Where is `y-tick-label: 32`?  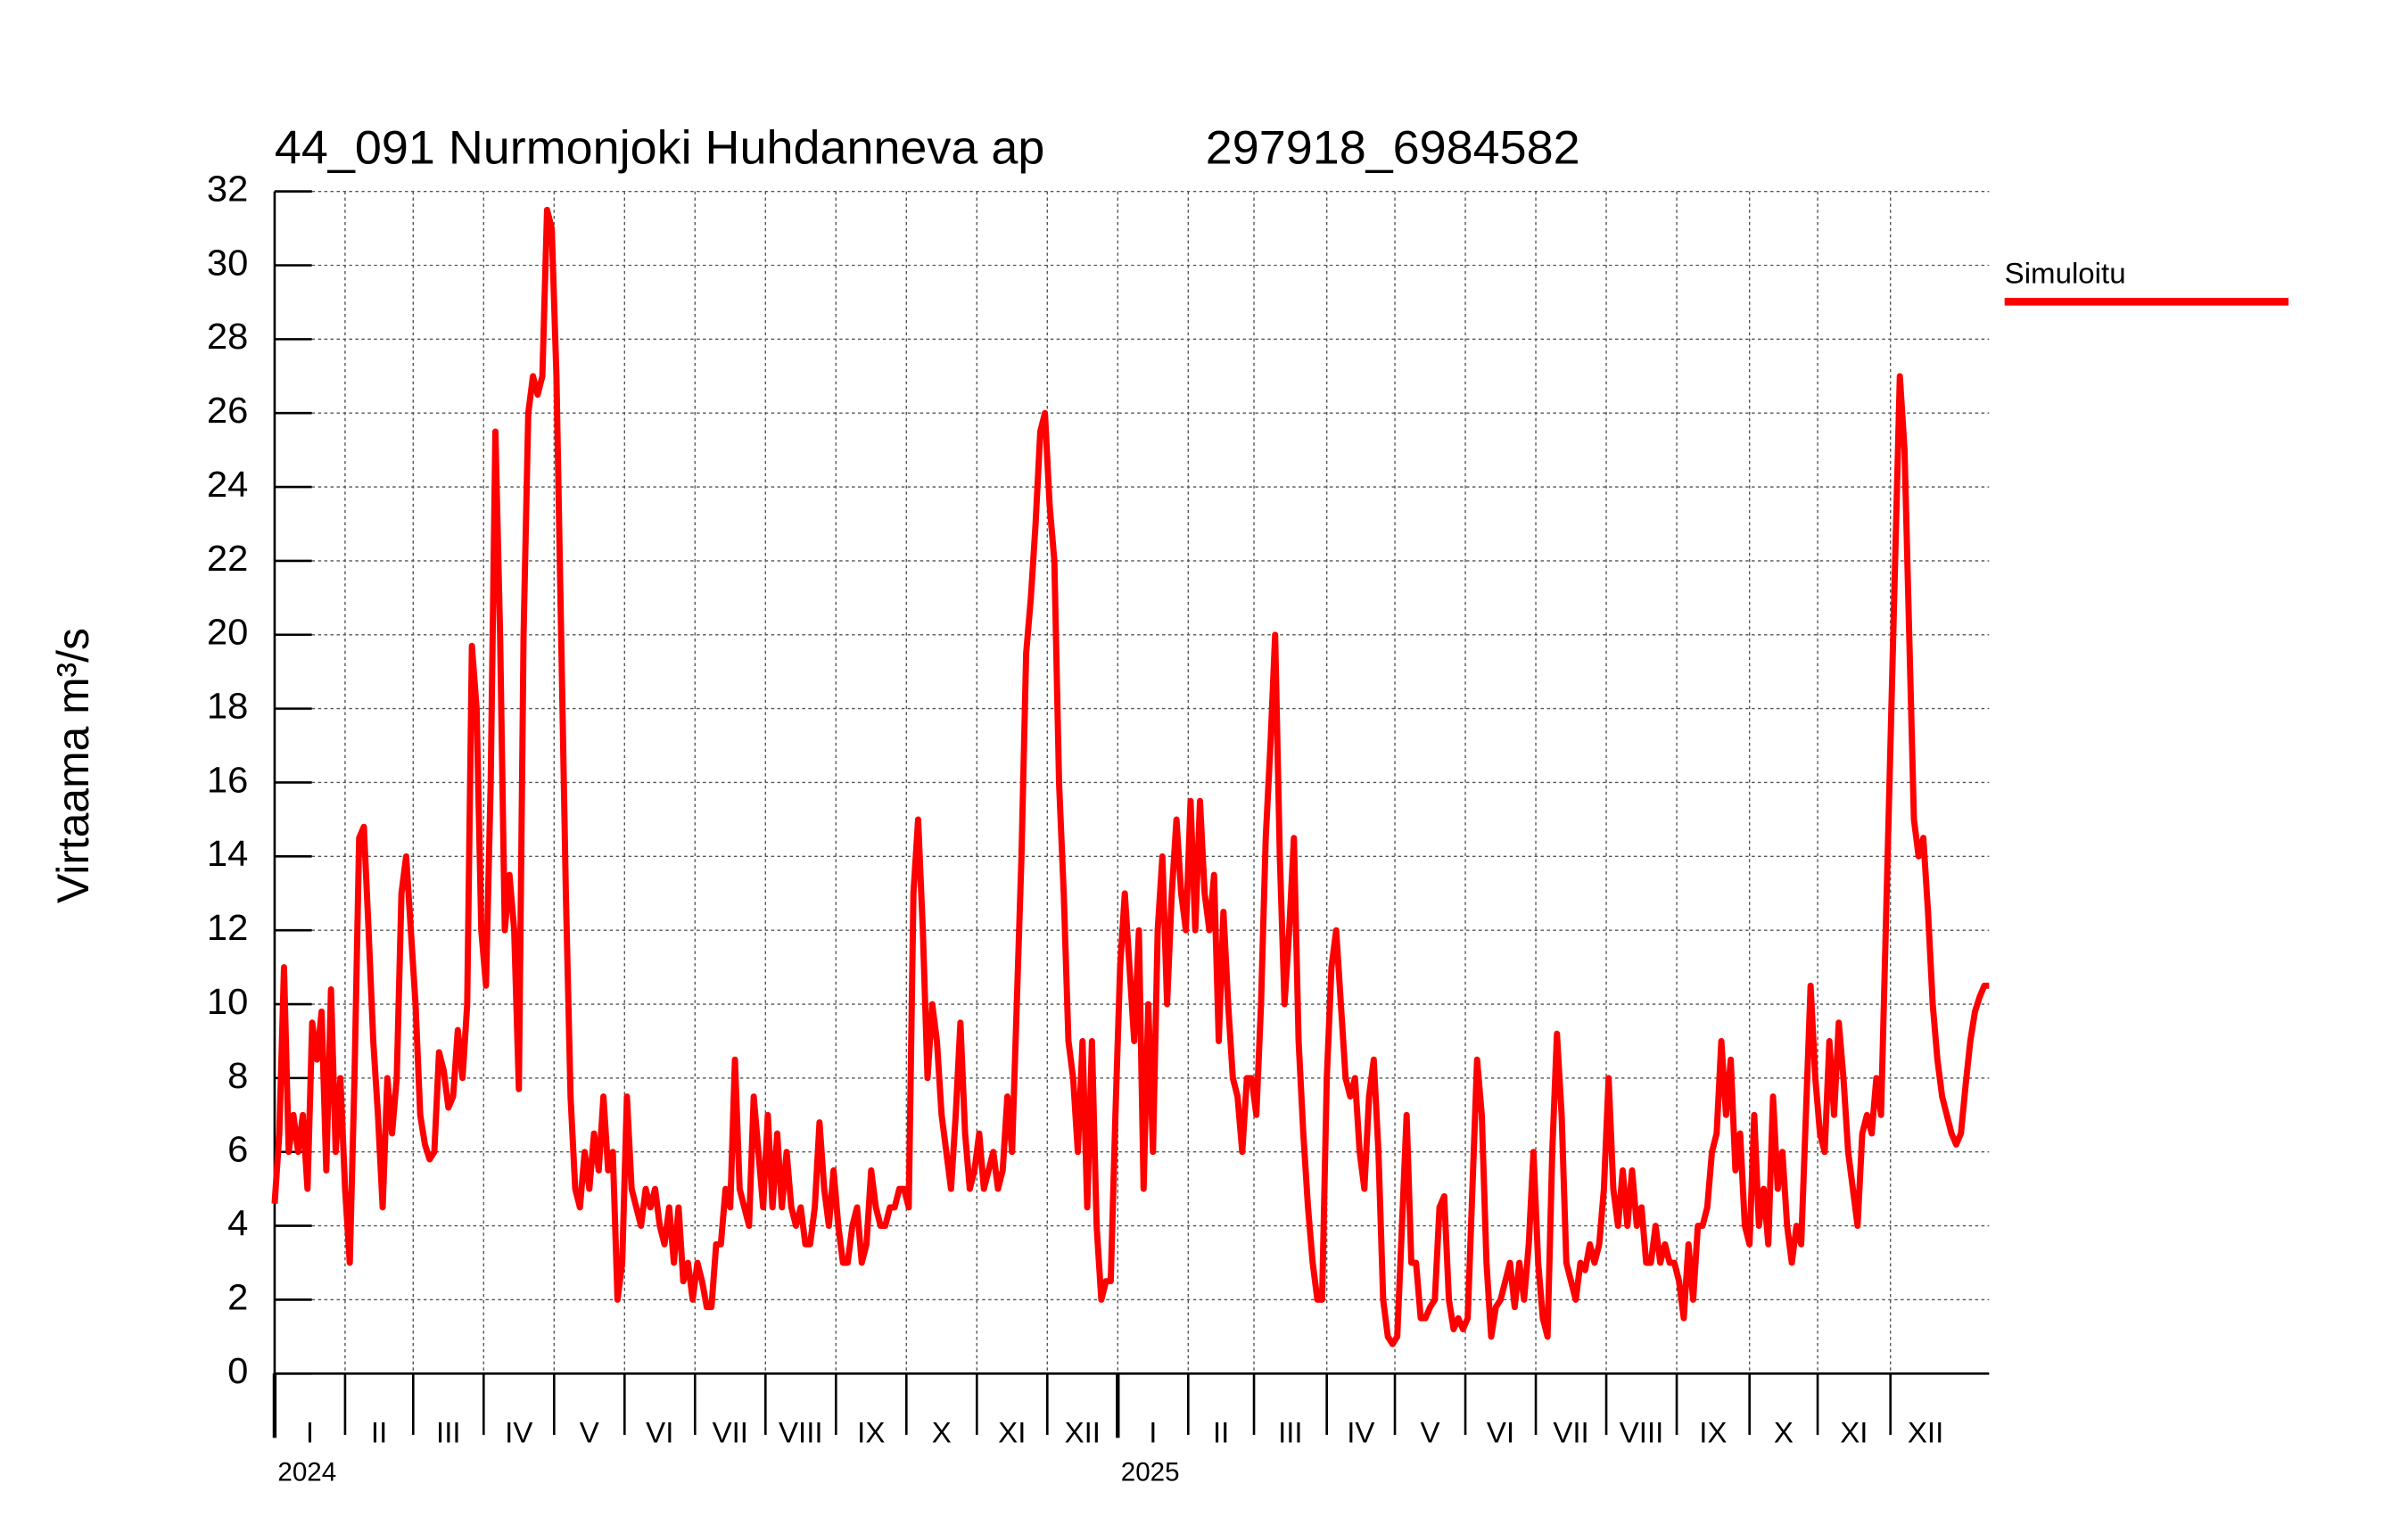 y-tick-label: 32 is located at coordinates (227, 189).